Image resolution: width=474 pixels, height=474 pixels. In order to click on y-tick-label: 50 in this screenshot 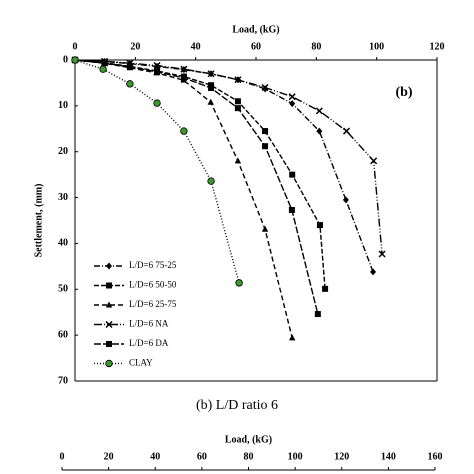, I will do `click(63, 289)`.